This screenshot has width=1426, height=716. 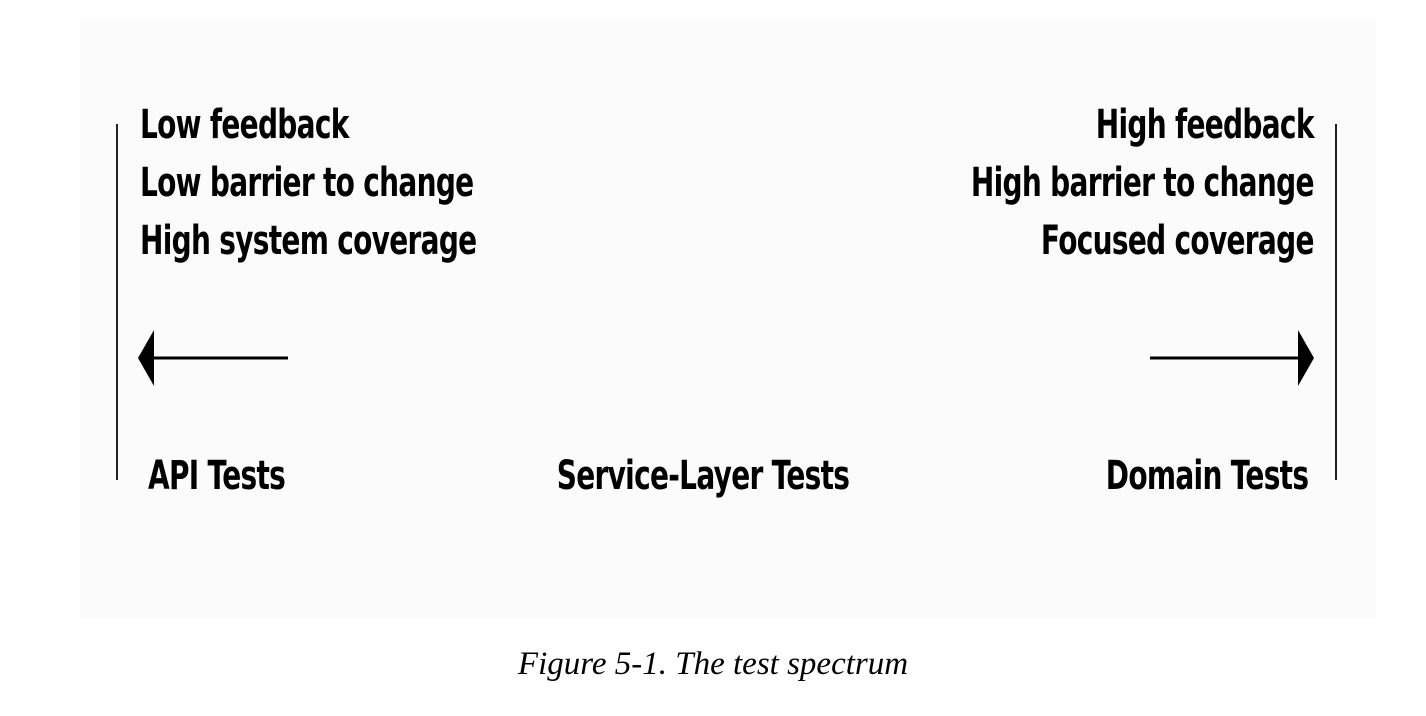 I want to click on left-boundary-line, so click(x=117, y=302).